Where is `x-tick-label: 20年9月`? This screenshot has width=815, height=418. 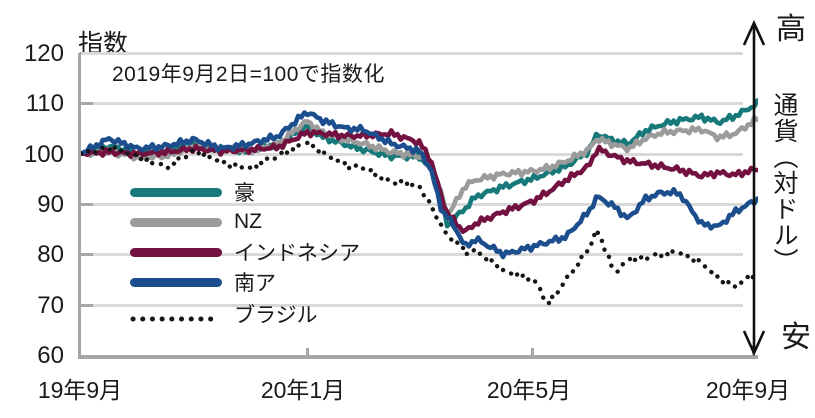
x-tick-label: 20年9月 is located at coordinates (748, 390).